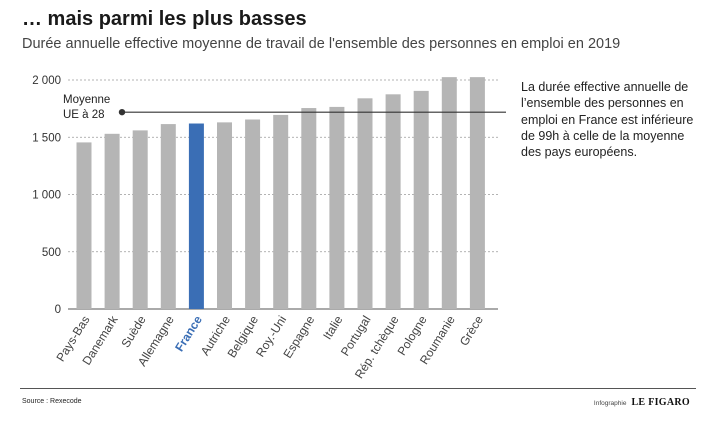 Image resolution: width=716 pixels, height=422 pixels. What do you see at coordinates (224, 216) in the screenshot?
I see `bar-autriche` at bounding box center [224, 216].